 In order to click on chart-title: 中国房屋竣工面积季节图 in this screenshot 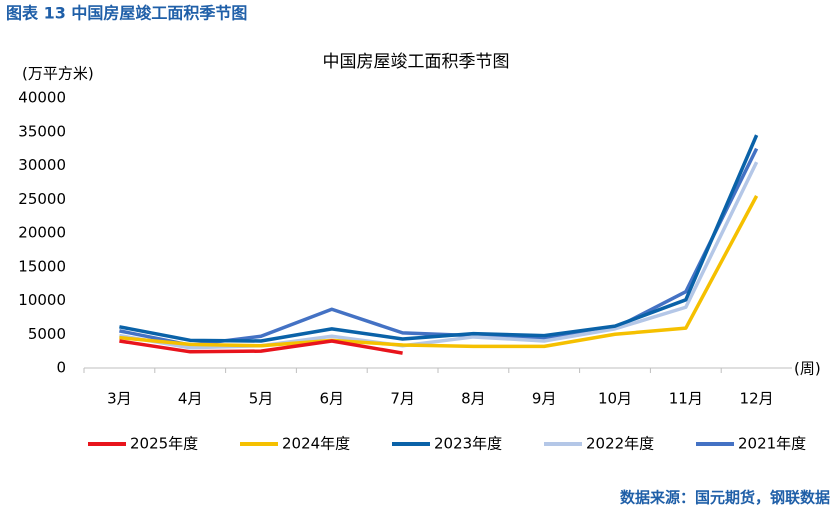, I will do `click(416, 62)`.